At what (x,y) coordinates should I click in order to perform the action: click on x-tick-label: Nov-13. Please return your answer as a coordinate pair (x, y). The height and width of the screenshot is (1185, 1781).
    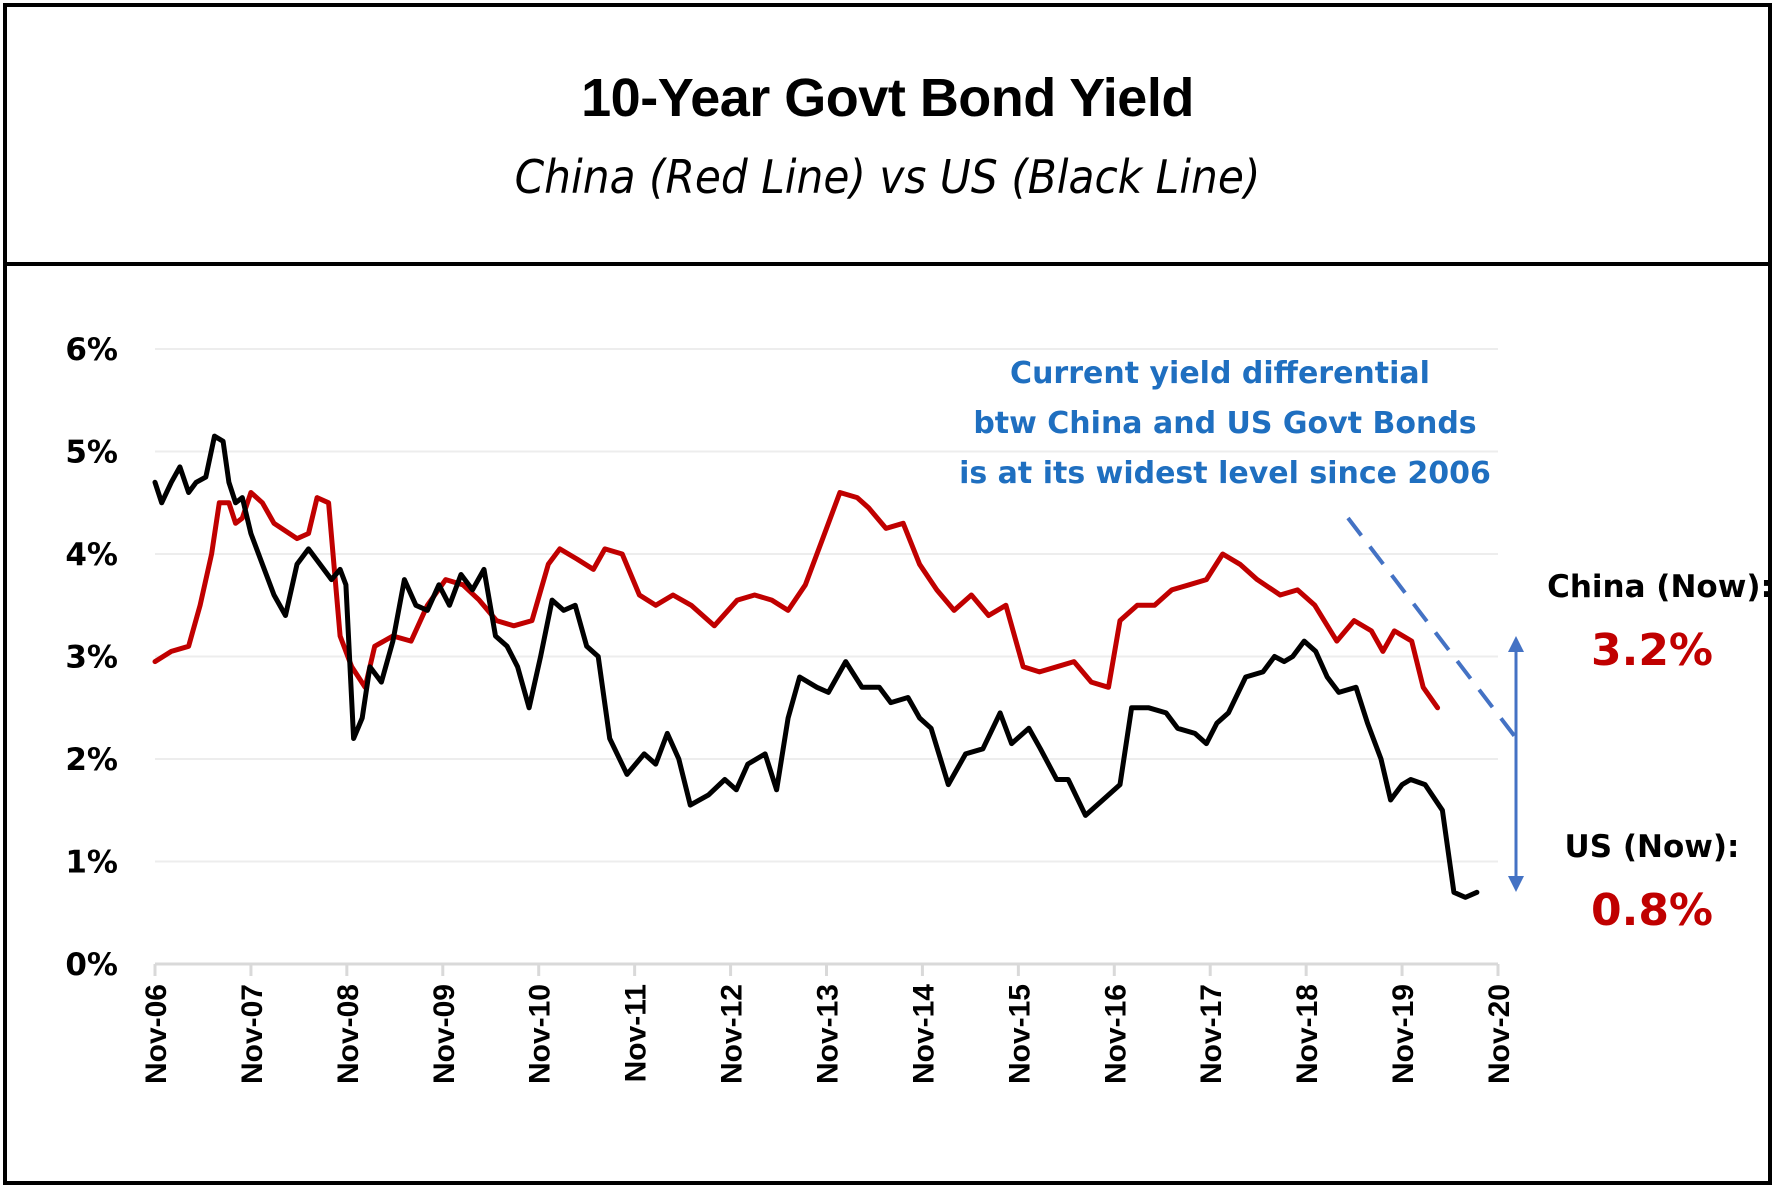
    Looking at the image, I should click on (828, 1034).